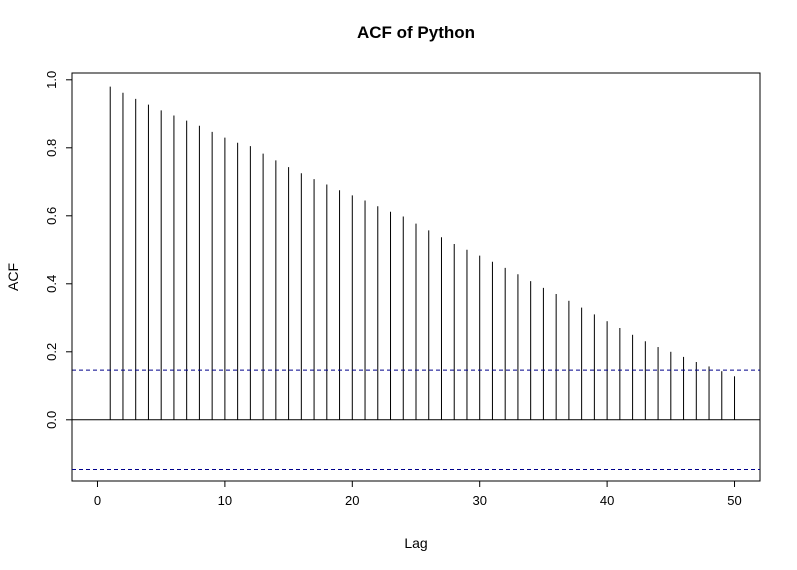 This screenshot has height=570, width=797. I want to click on y-tick-label-5: 1.0, so click(51, 80).